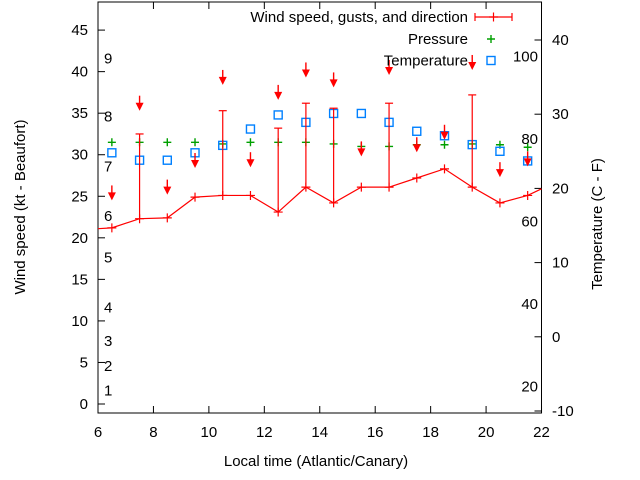 The height and width of the screenshot is (480, 640). I want to click on fahrenheit-label: 100, so click(525, 56).